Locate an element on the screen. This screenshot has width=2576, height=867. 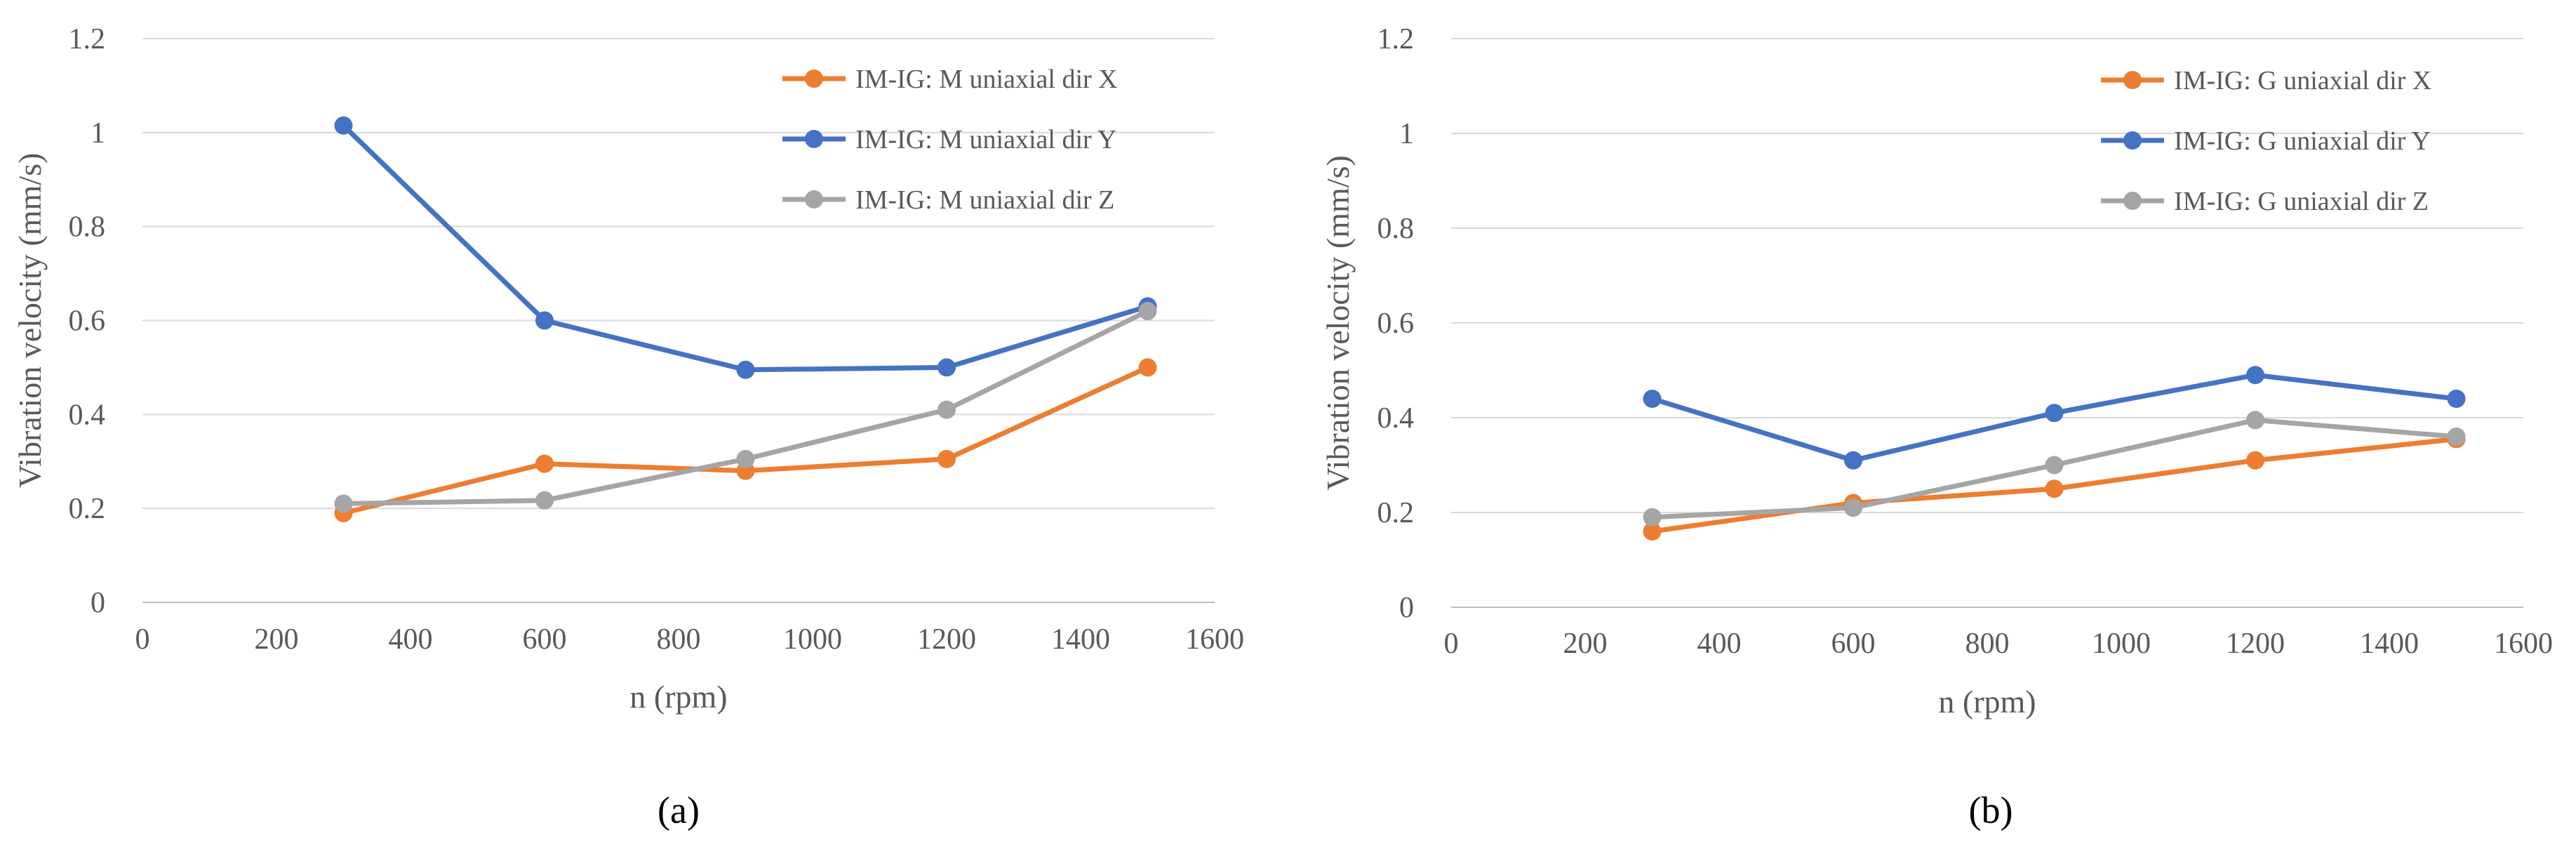
panel-caption: (b) is located at coordinates (1991, 810).